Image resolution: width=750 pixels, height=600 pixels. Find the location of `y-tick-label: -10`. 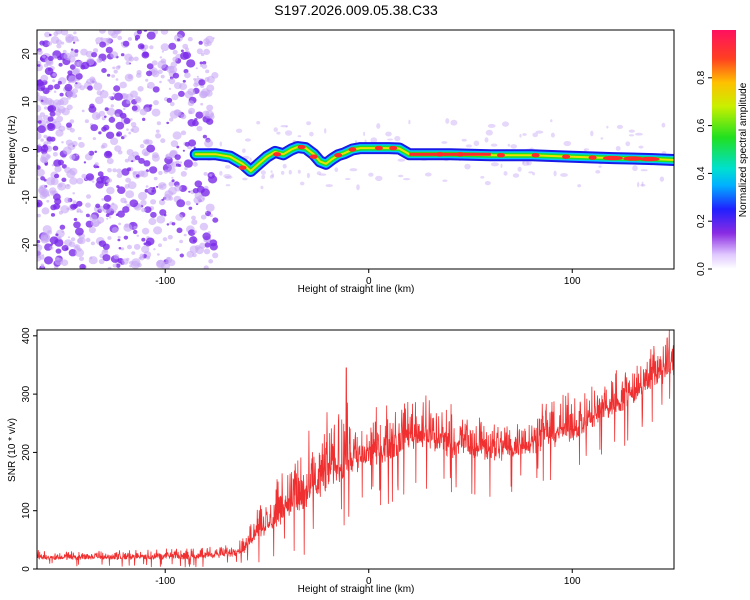

y-tick-label: -10 is located at coordinates (26, 197).